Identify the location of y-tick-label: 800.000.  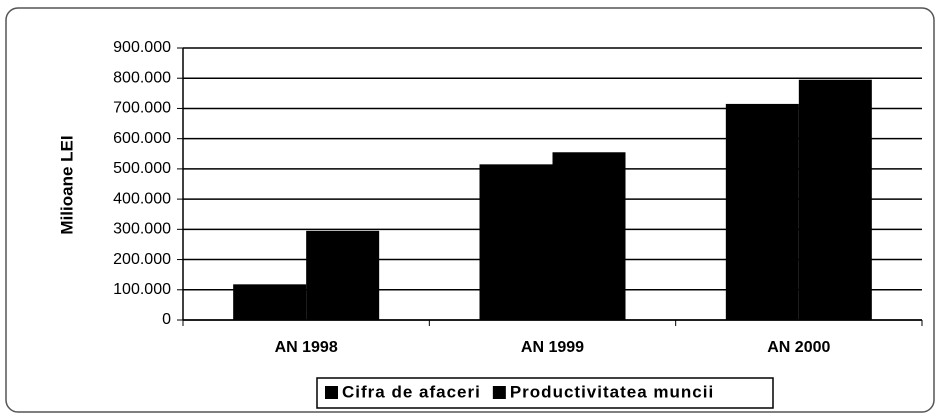
(142, 77).